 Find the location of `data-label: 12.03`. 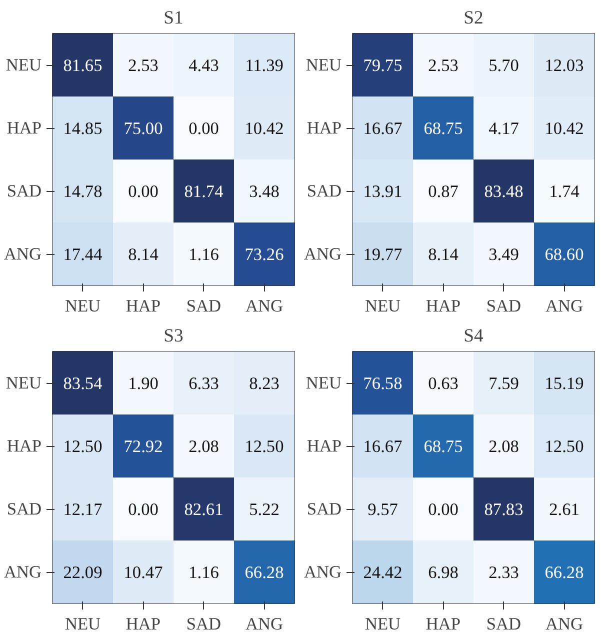

data-label: 12.03 is located at coordinates (564, 65).